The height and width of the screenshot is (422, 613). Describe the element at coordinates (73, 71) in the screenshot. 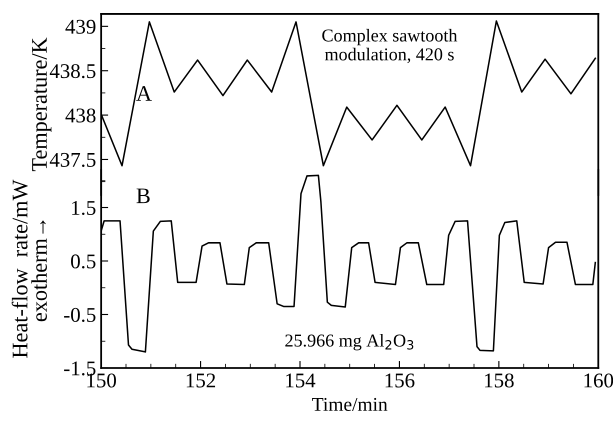

I see `y-tick-label: 438.5` at that location.